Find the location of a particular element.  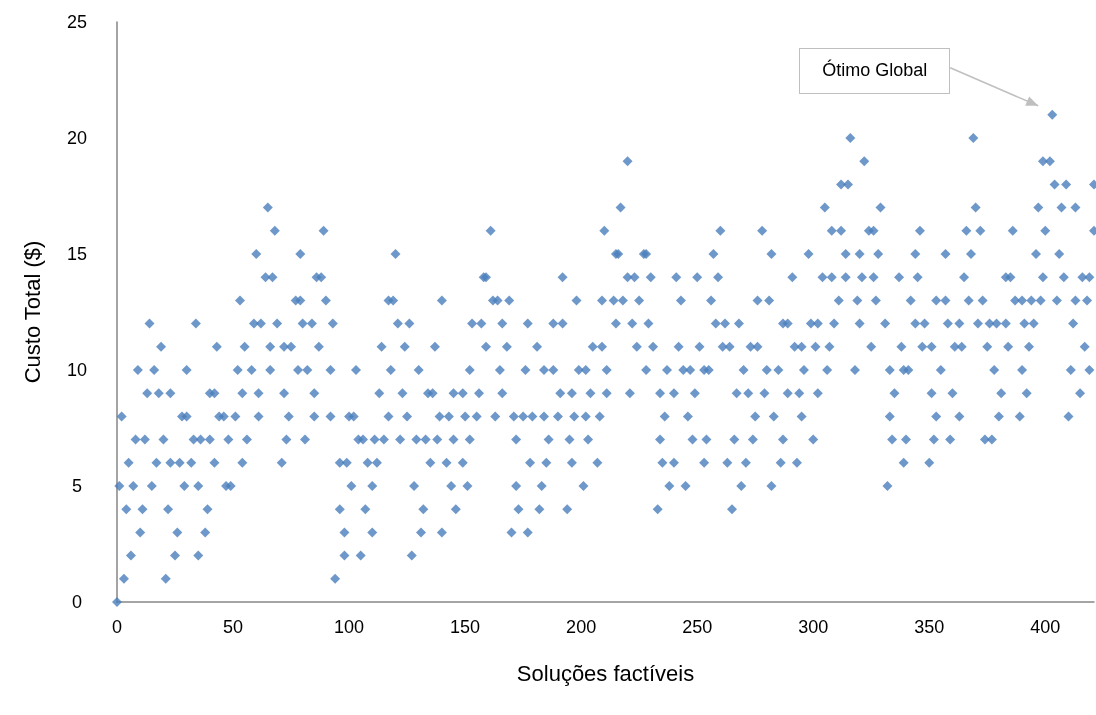

y-tick-label: 5 is located at coordinates (77, 486).